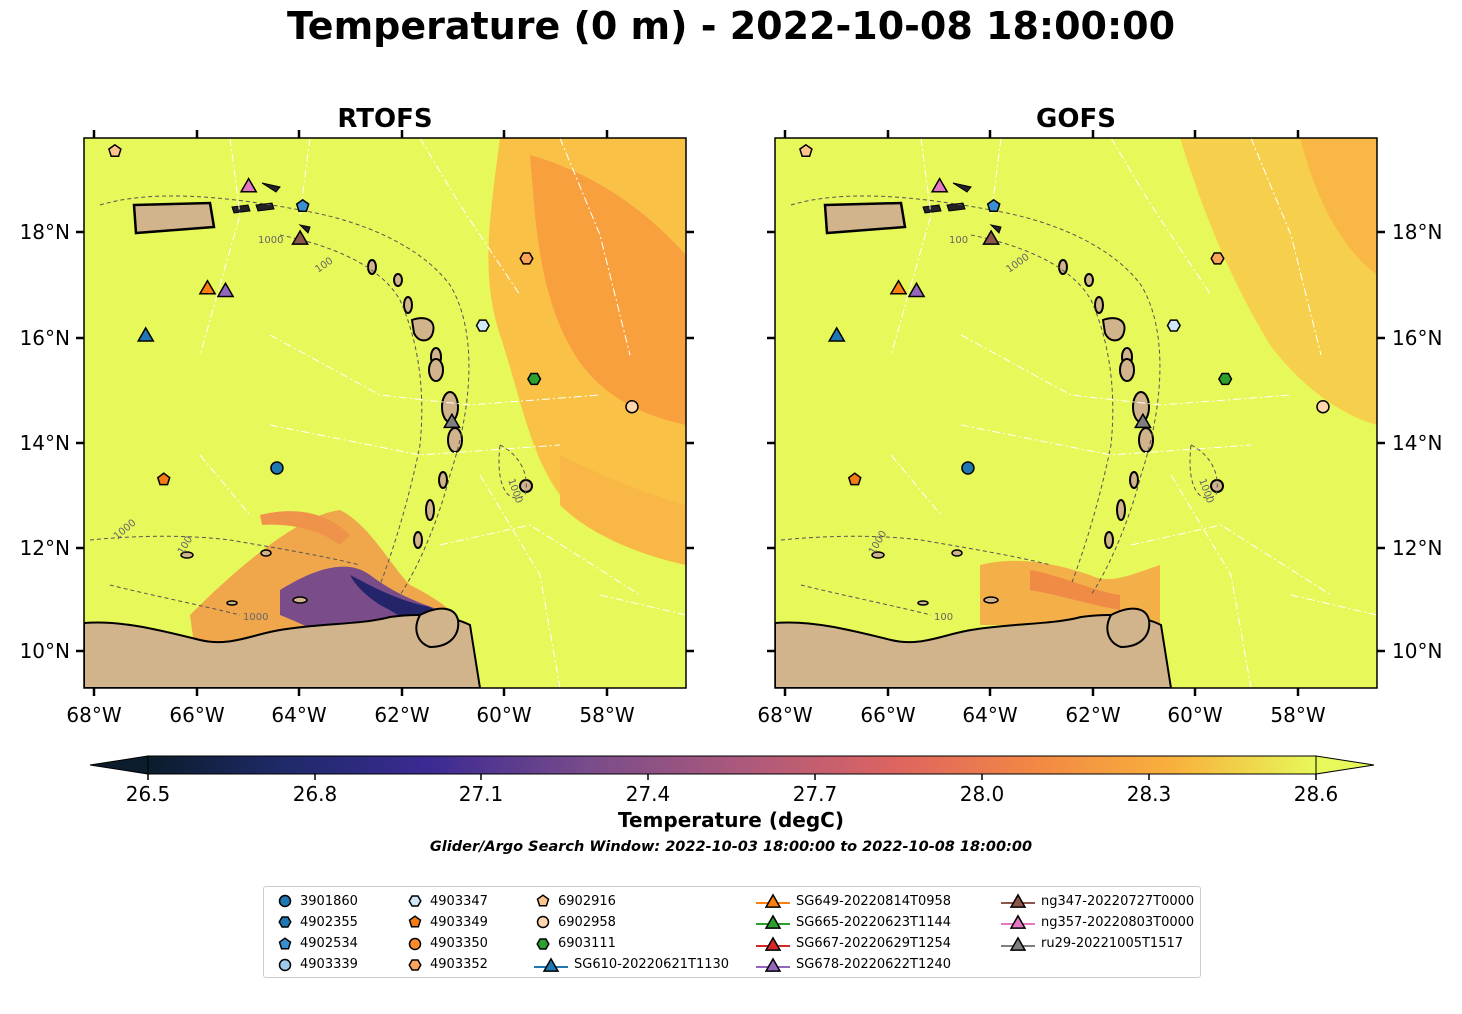 The image size is (1462, 1014). What do you see at coordinates (1075, 590) in the screenshot?
I see `hot-plume` at bounding box center [1075, 590].